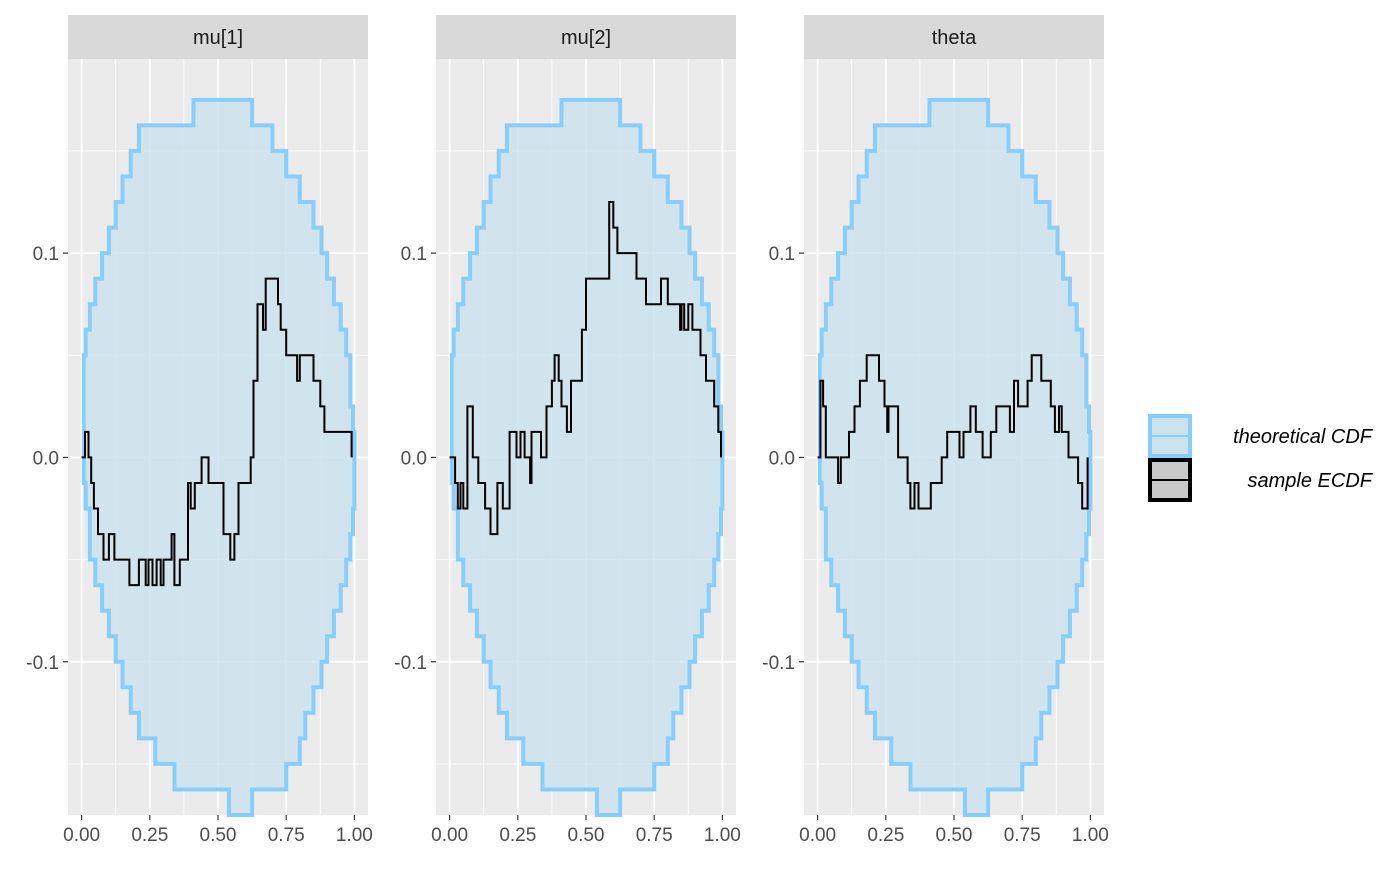 The width and height of the screenshot is (1400, 870). Describe the element at coordinates (1261, 458) in the screenshot. I see `legend: theoretical CDF sample ECDF` at that location.